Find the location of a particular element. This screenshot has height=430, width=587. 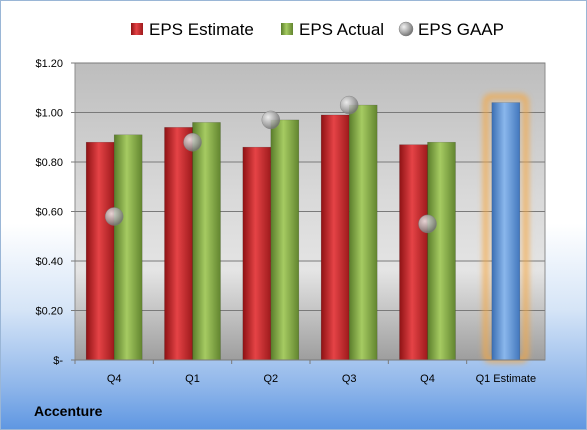

legend-label: EPS Actual is located at coordinates (341, 29).